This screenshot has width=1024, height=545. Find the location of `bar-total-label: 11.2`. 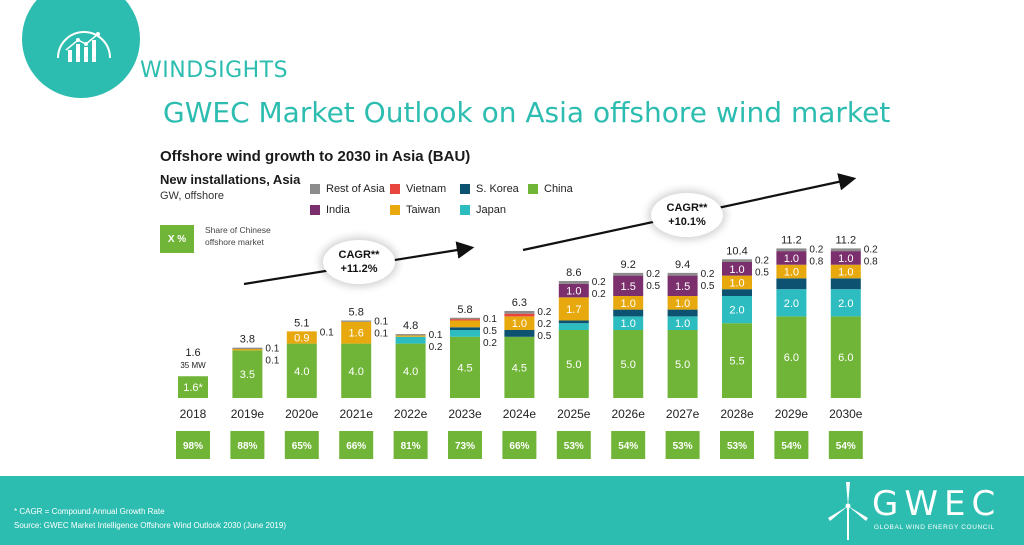

bar-total-label: 11.2 is located at coordinates (791, 240).